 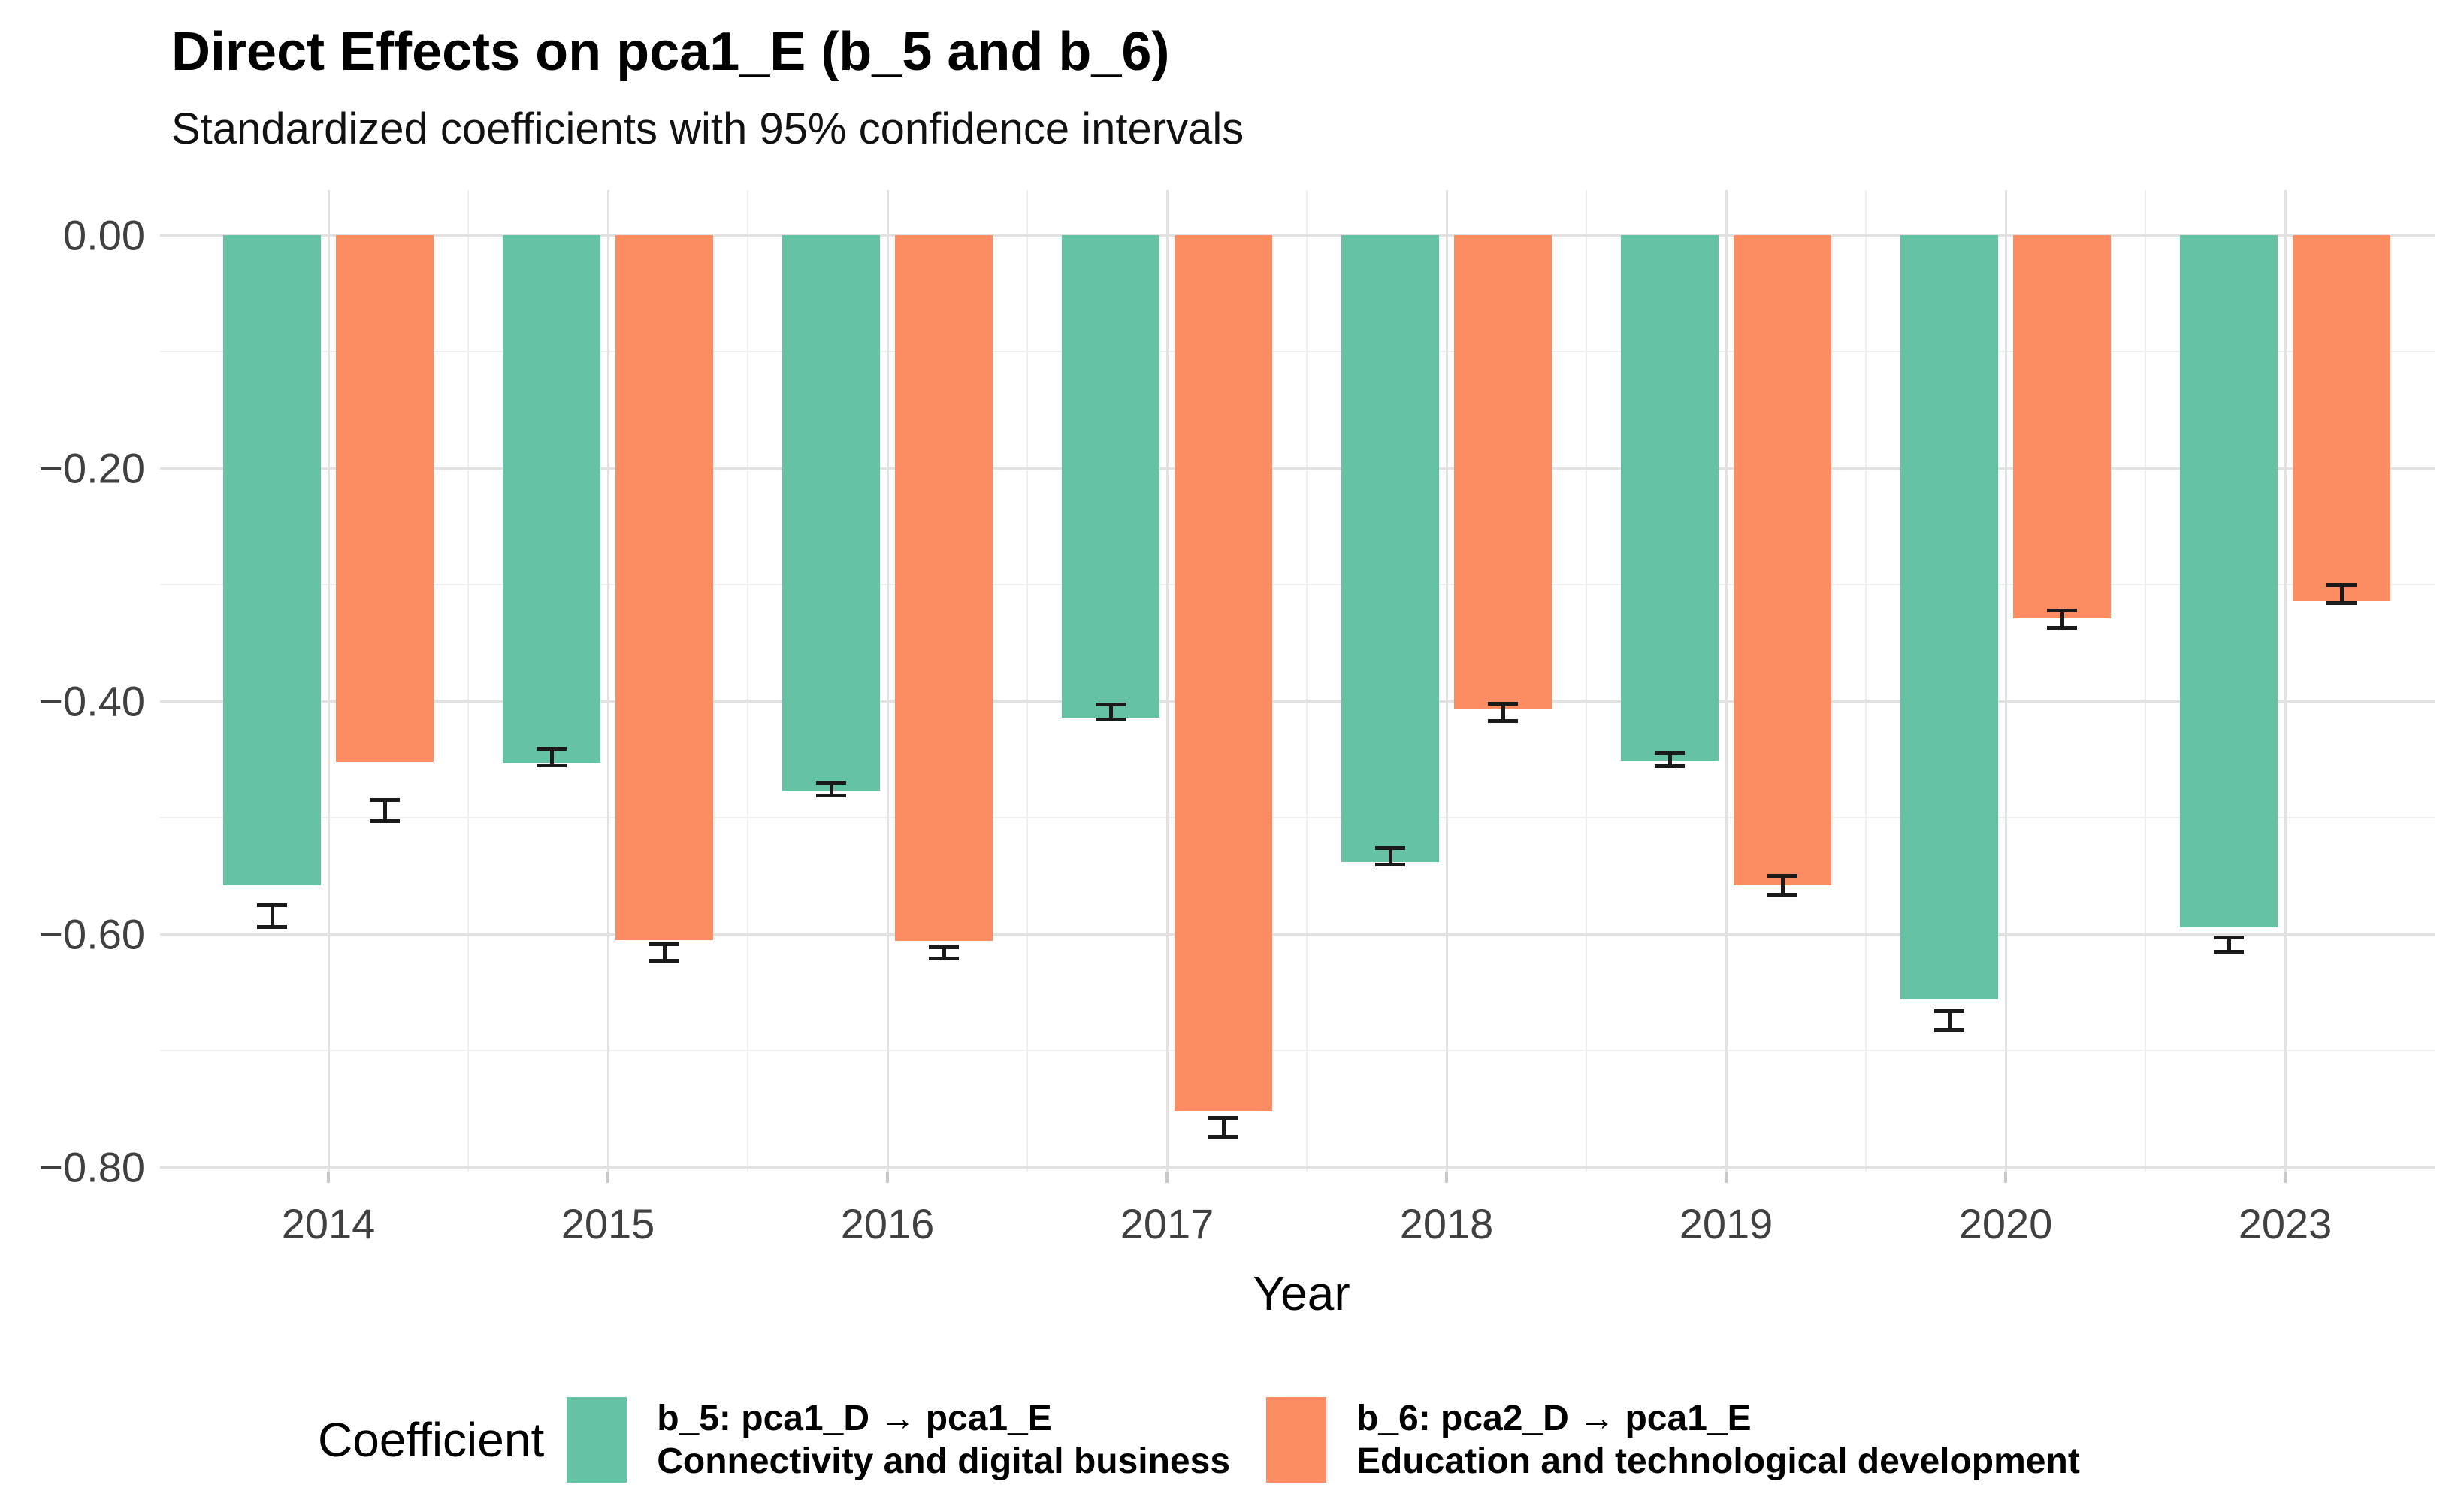 I want to click on errorbar-b6-2014-cap-top, so click(x=385, y=801).